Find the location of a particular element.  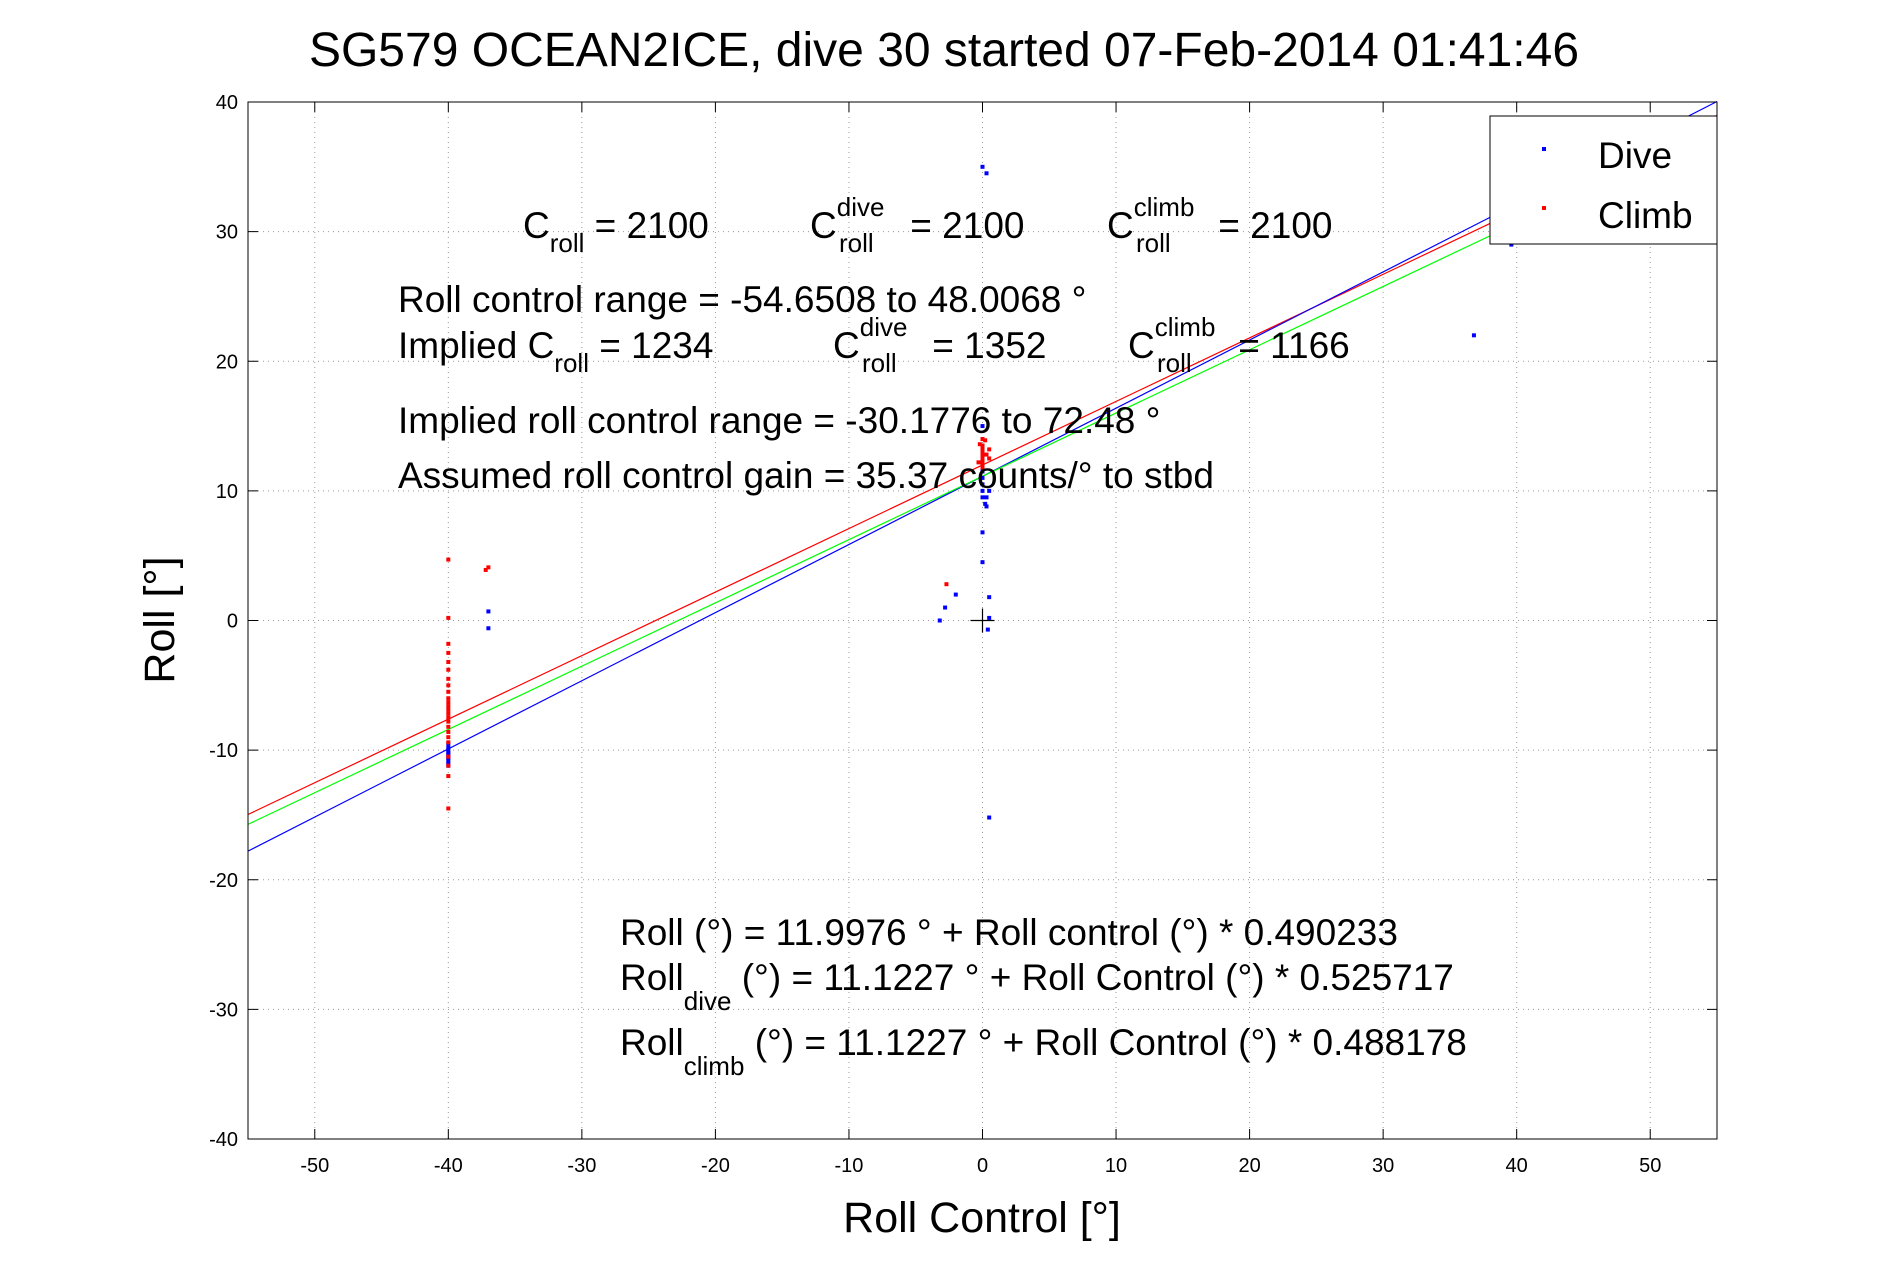

implied-c-roll-dive-sup: dive is located at coordinates (884, 327).